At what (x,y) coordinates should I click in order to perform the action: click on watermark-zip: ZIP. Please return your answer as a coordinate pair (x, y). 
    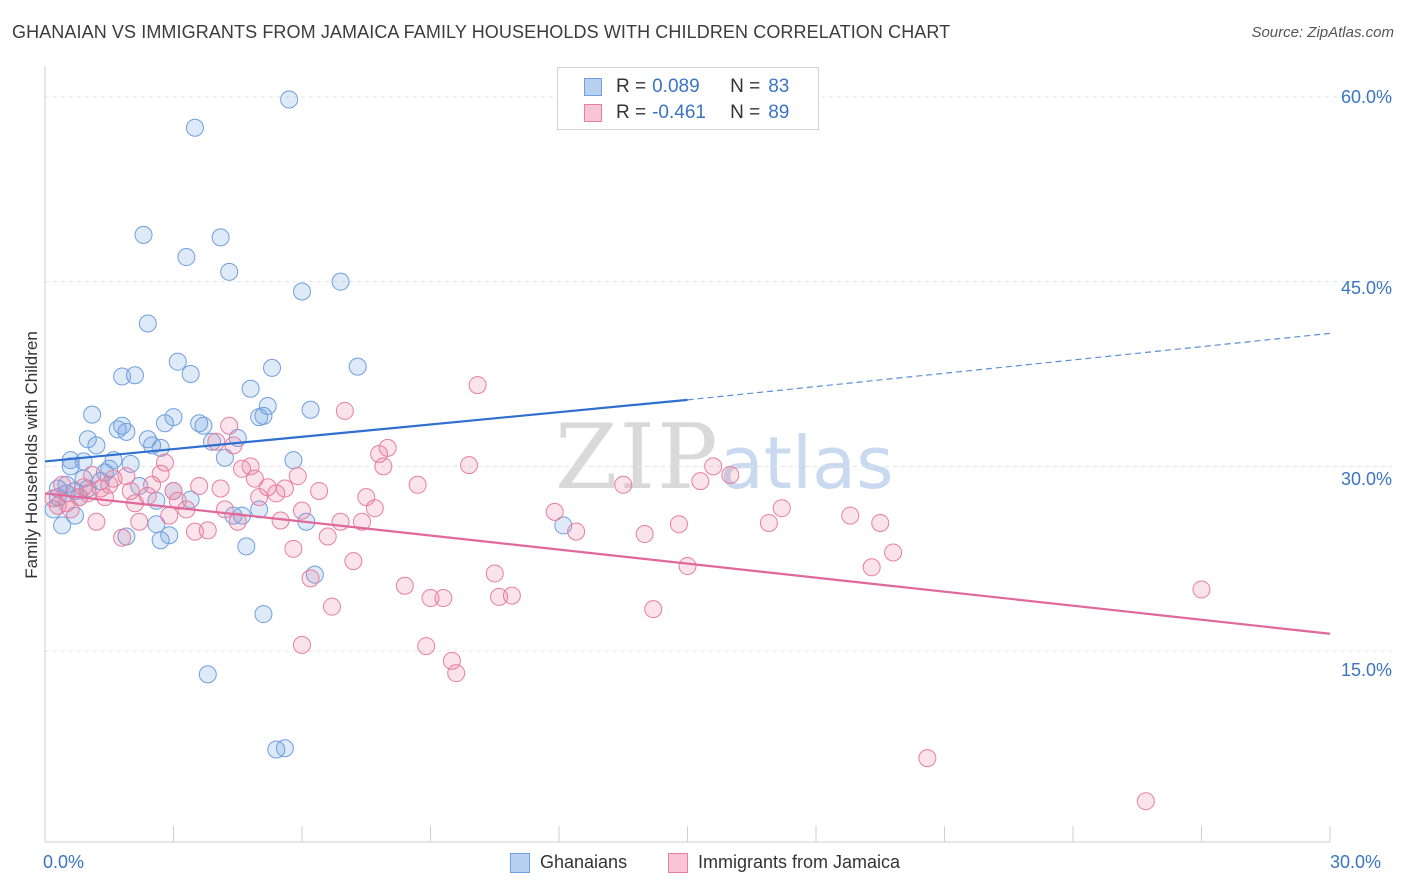
    Looking at the image, I should click on (637, 457).